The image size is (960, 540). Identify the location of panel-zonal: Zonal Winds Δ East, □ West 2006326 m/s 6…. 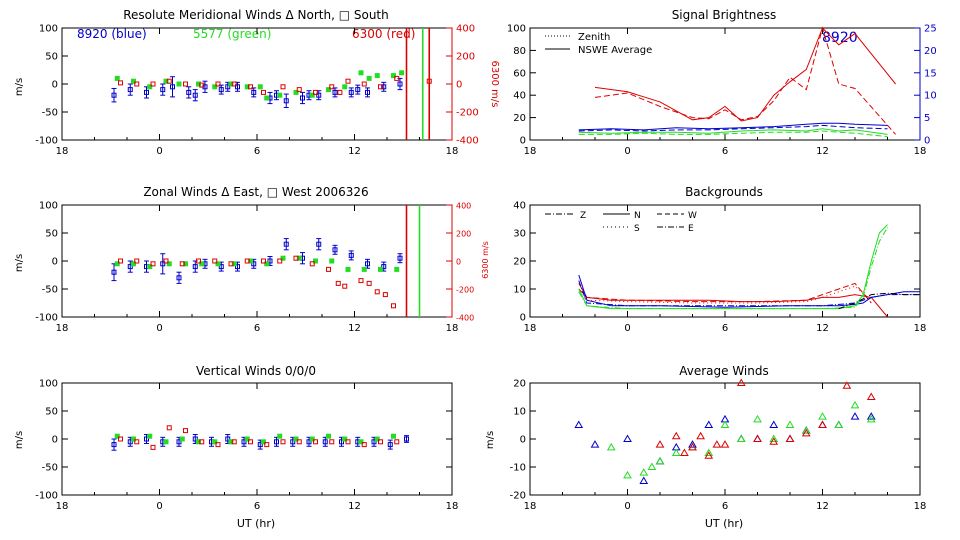
(252, 232).